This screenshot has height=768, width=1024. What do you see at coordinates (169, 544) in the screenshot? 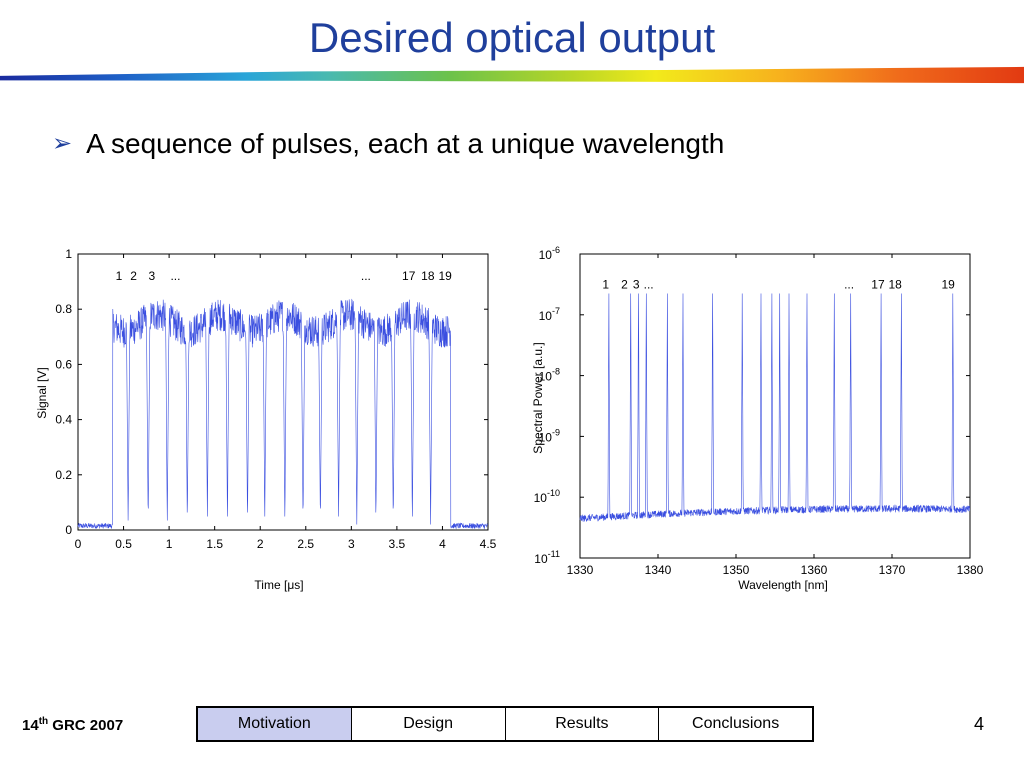
I see `x-tick-label: 1` at bounding box center [169, 544].